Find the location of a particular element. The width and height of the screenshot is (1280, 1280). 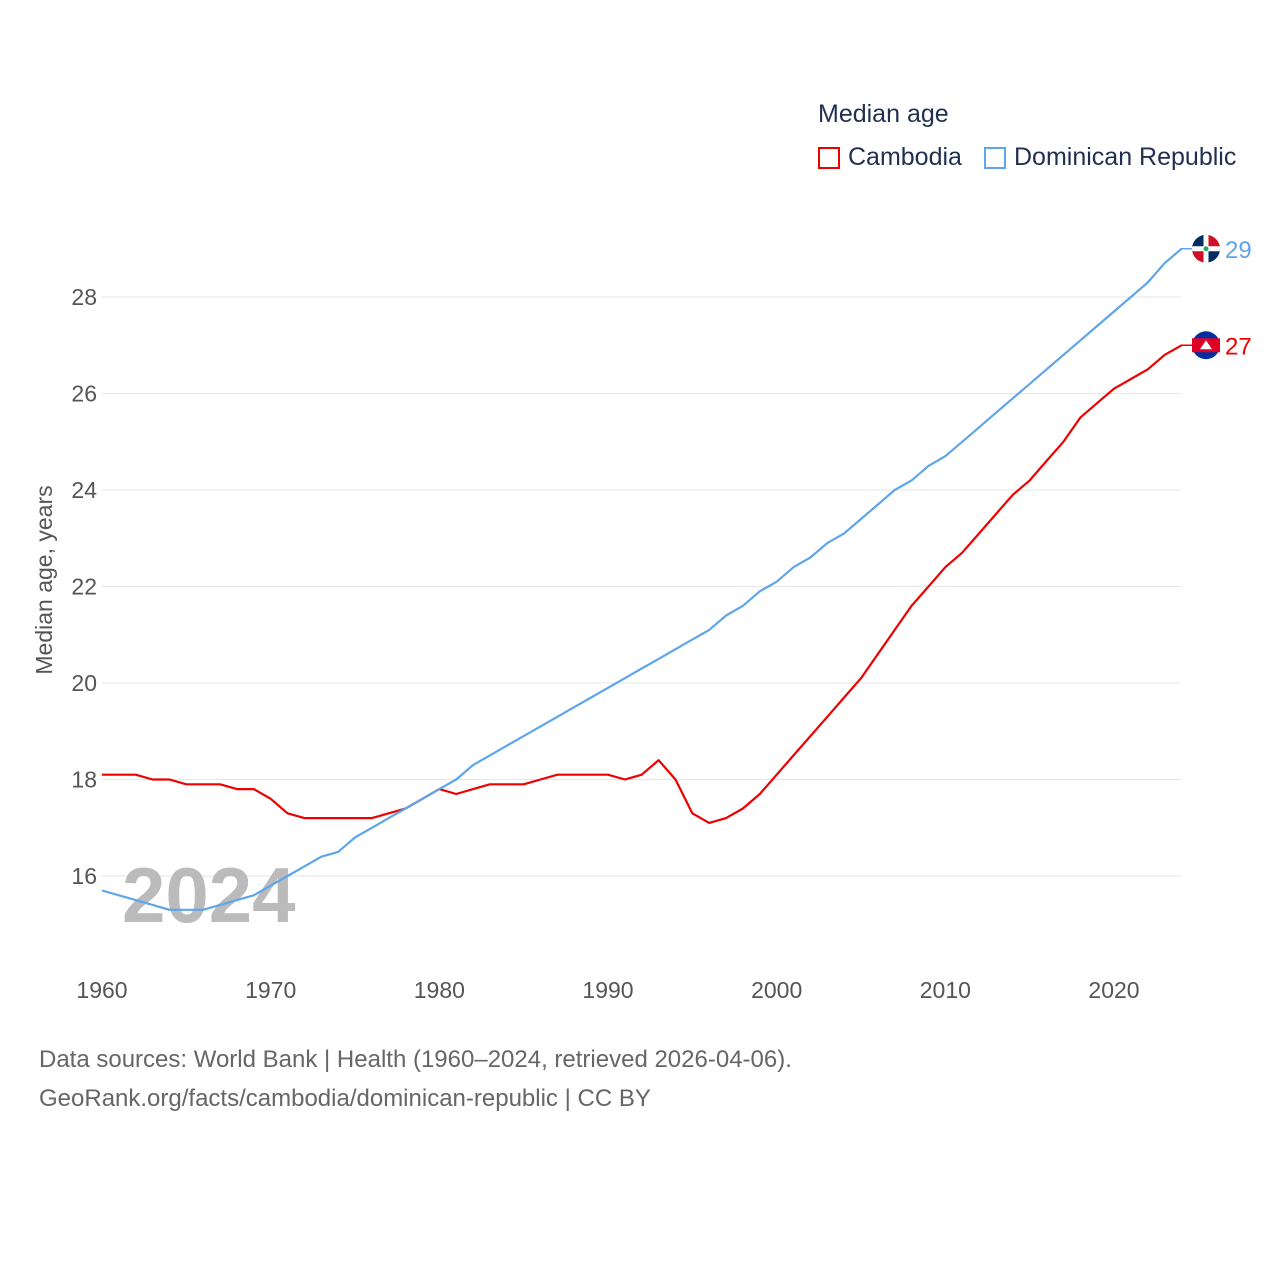

x-tick-label: 1980 is located at coordinates (439, 990).